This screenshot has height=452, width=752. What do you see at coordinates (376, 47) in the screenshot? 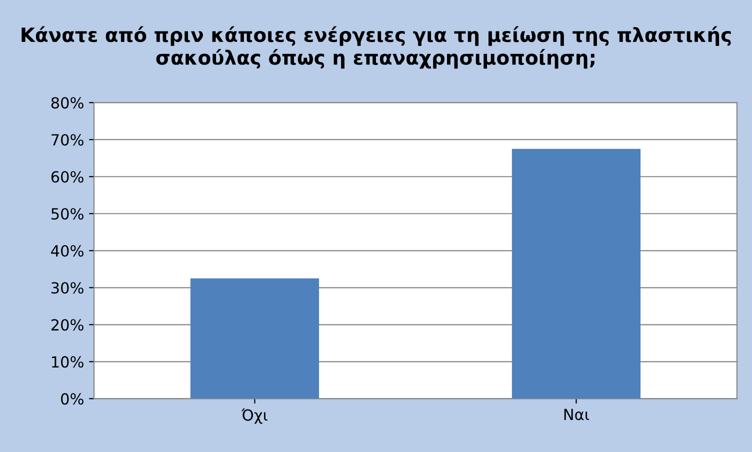
I see `chart-title: Κάνατε από πριν κάποιες ενέργειες για τη μείωση της πλαστικής σακούλας όπως η επαναχρησιμοποίηση;` at bounding box center [376, 47].